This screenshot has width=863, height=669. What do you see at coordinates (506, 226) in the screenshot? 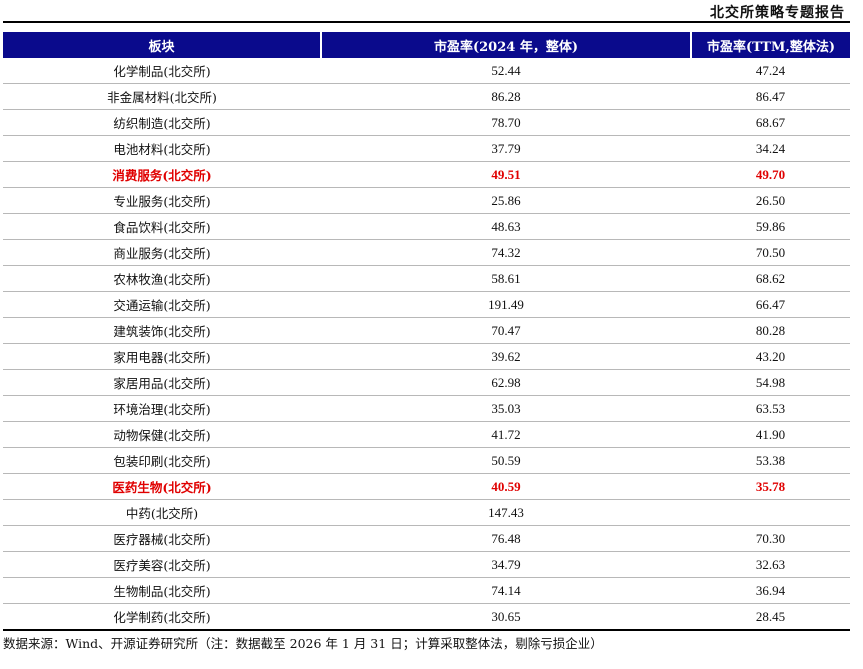
I see `pe-2024-cell: 48.63` at bounding box center [506, 226].